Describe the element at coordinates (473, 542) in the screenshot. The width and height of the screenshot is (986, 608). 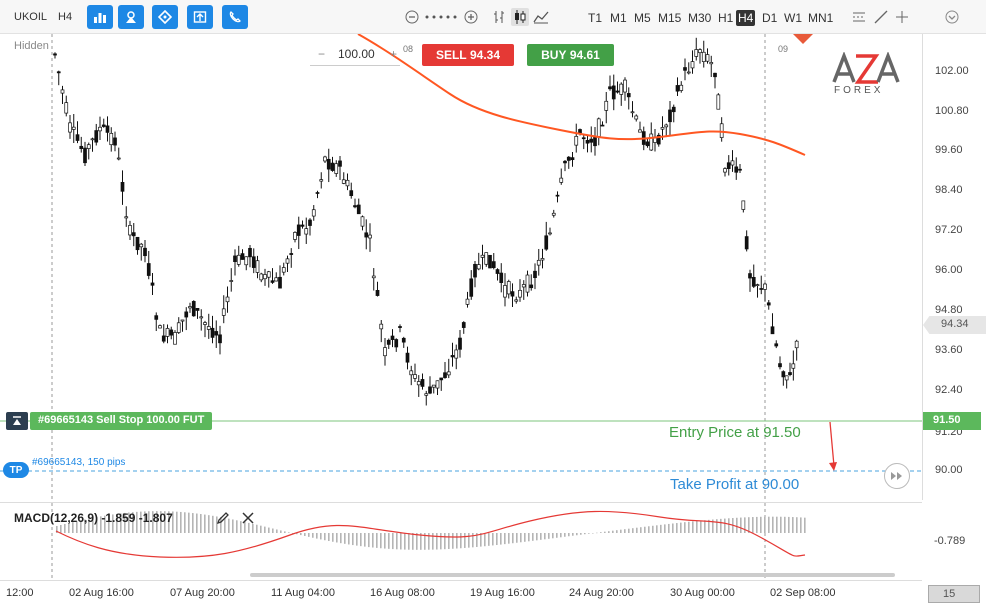
I see `macd-plot` at that location.